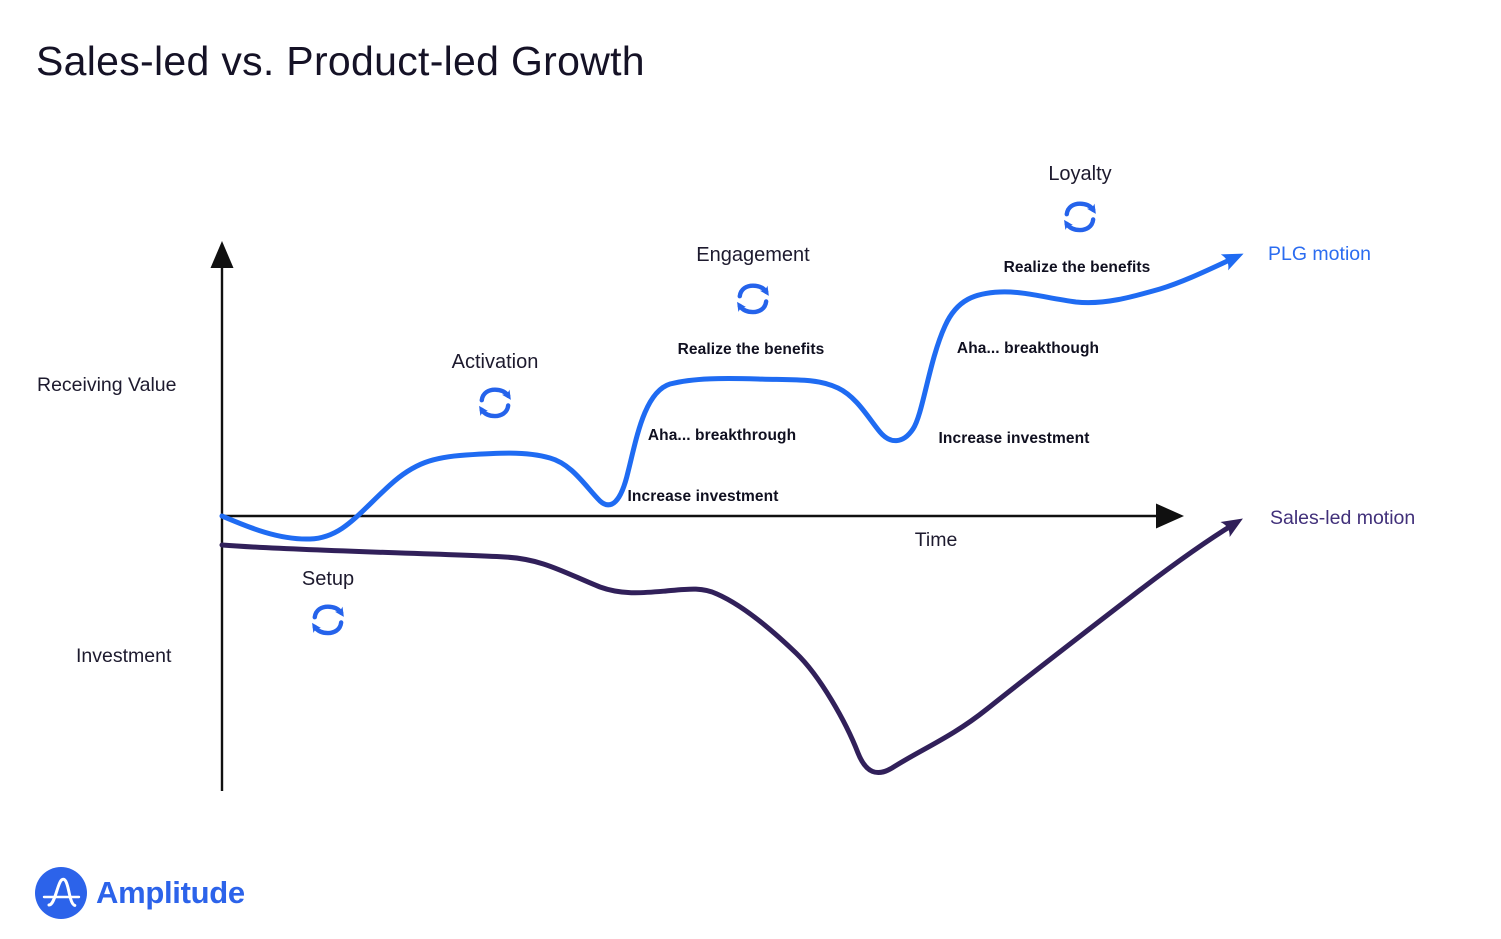  What do you see at coordinates (340, 61) in the screenshot?
I see `page-title: Sales-led vs. Product-led Growth` at bounding box center [340, 61].